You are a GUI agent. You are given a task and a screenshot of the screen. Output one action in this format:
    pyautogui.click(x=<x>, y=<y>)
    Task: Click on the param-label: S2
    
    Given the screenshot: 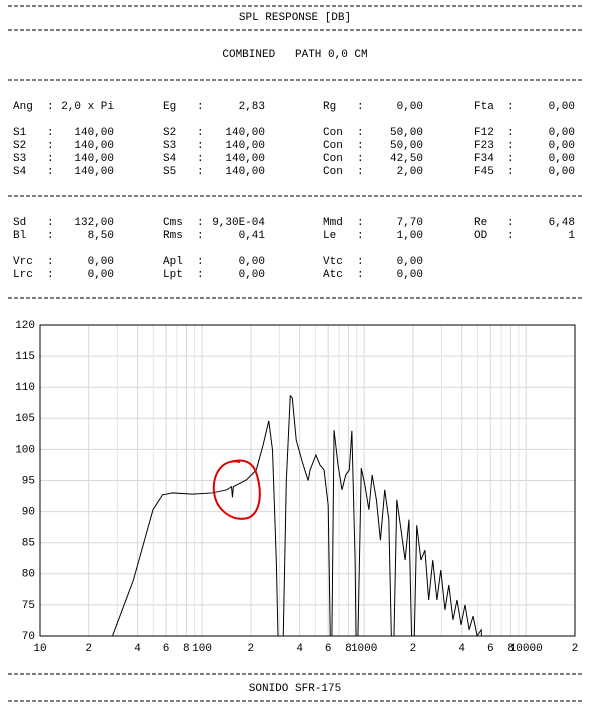 What is the action you would take?
    pyautogui.click(x=169, y=133)
    